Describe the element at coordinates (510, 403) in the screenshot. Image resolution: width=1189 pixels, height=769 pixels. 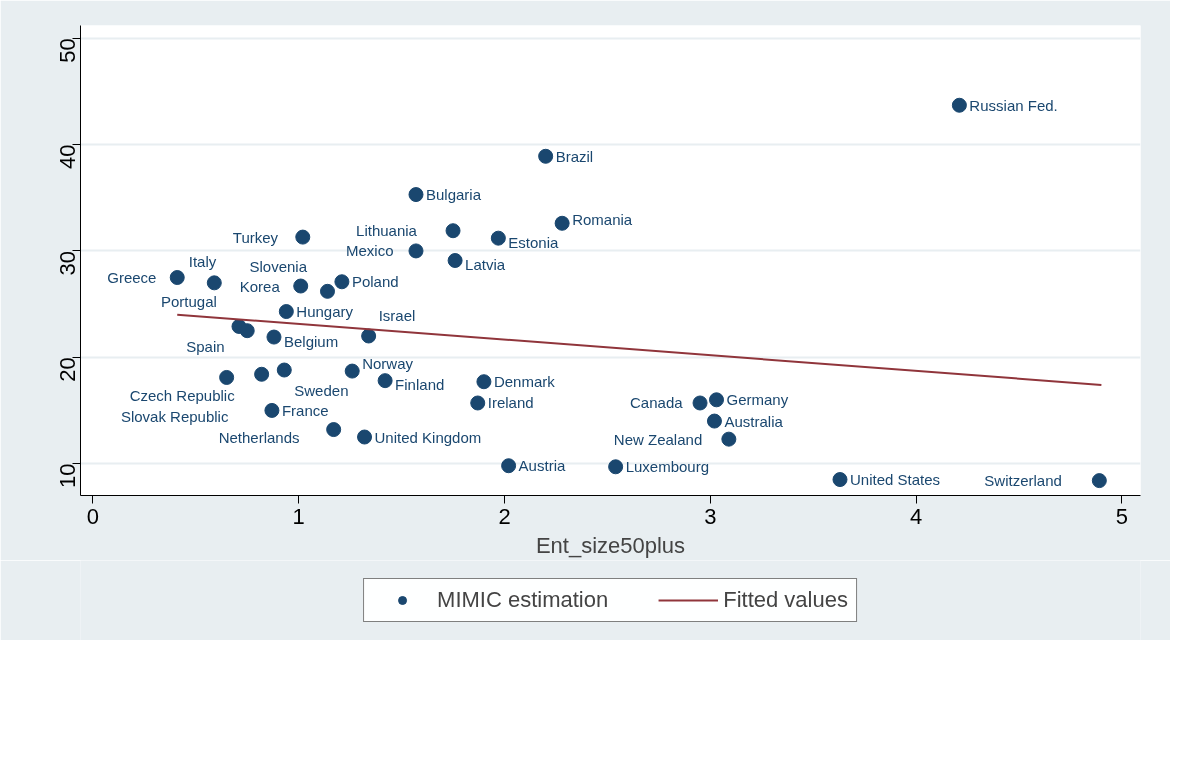
I see `annotation: Ireland` at that location.